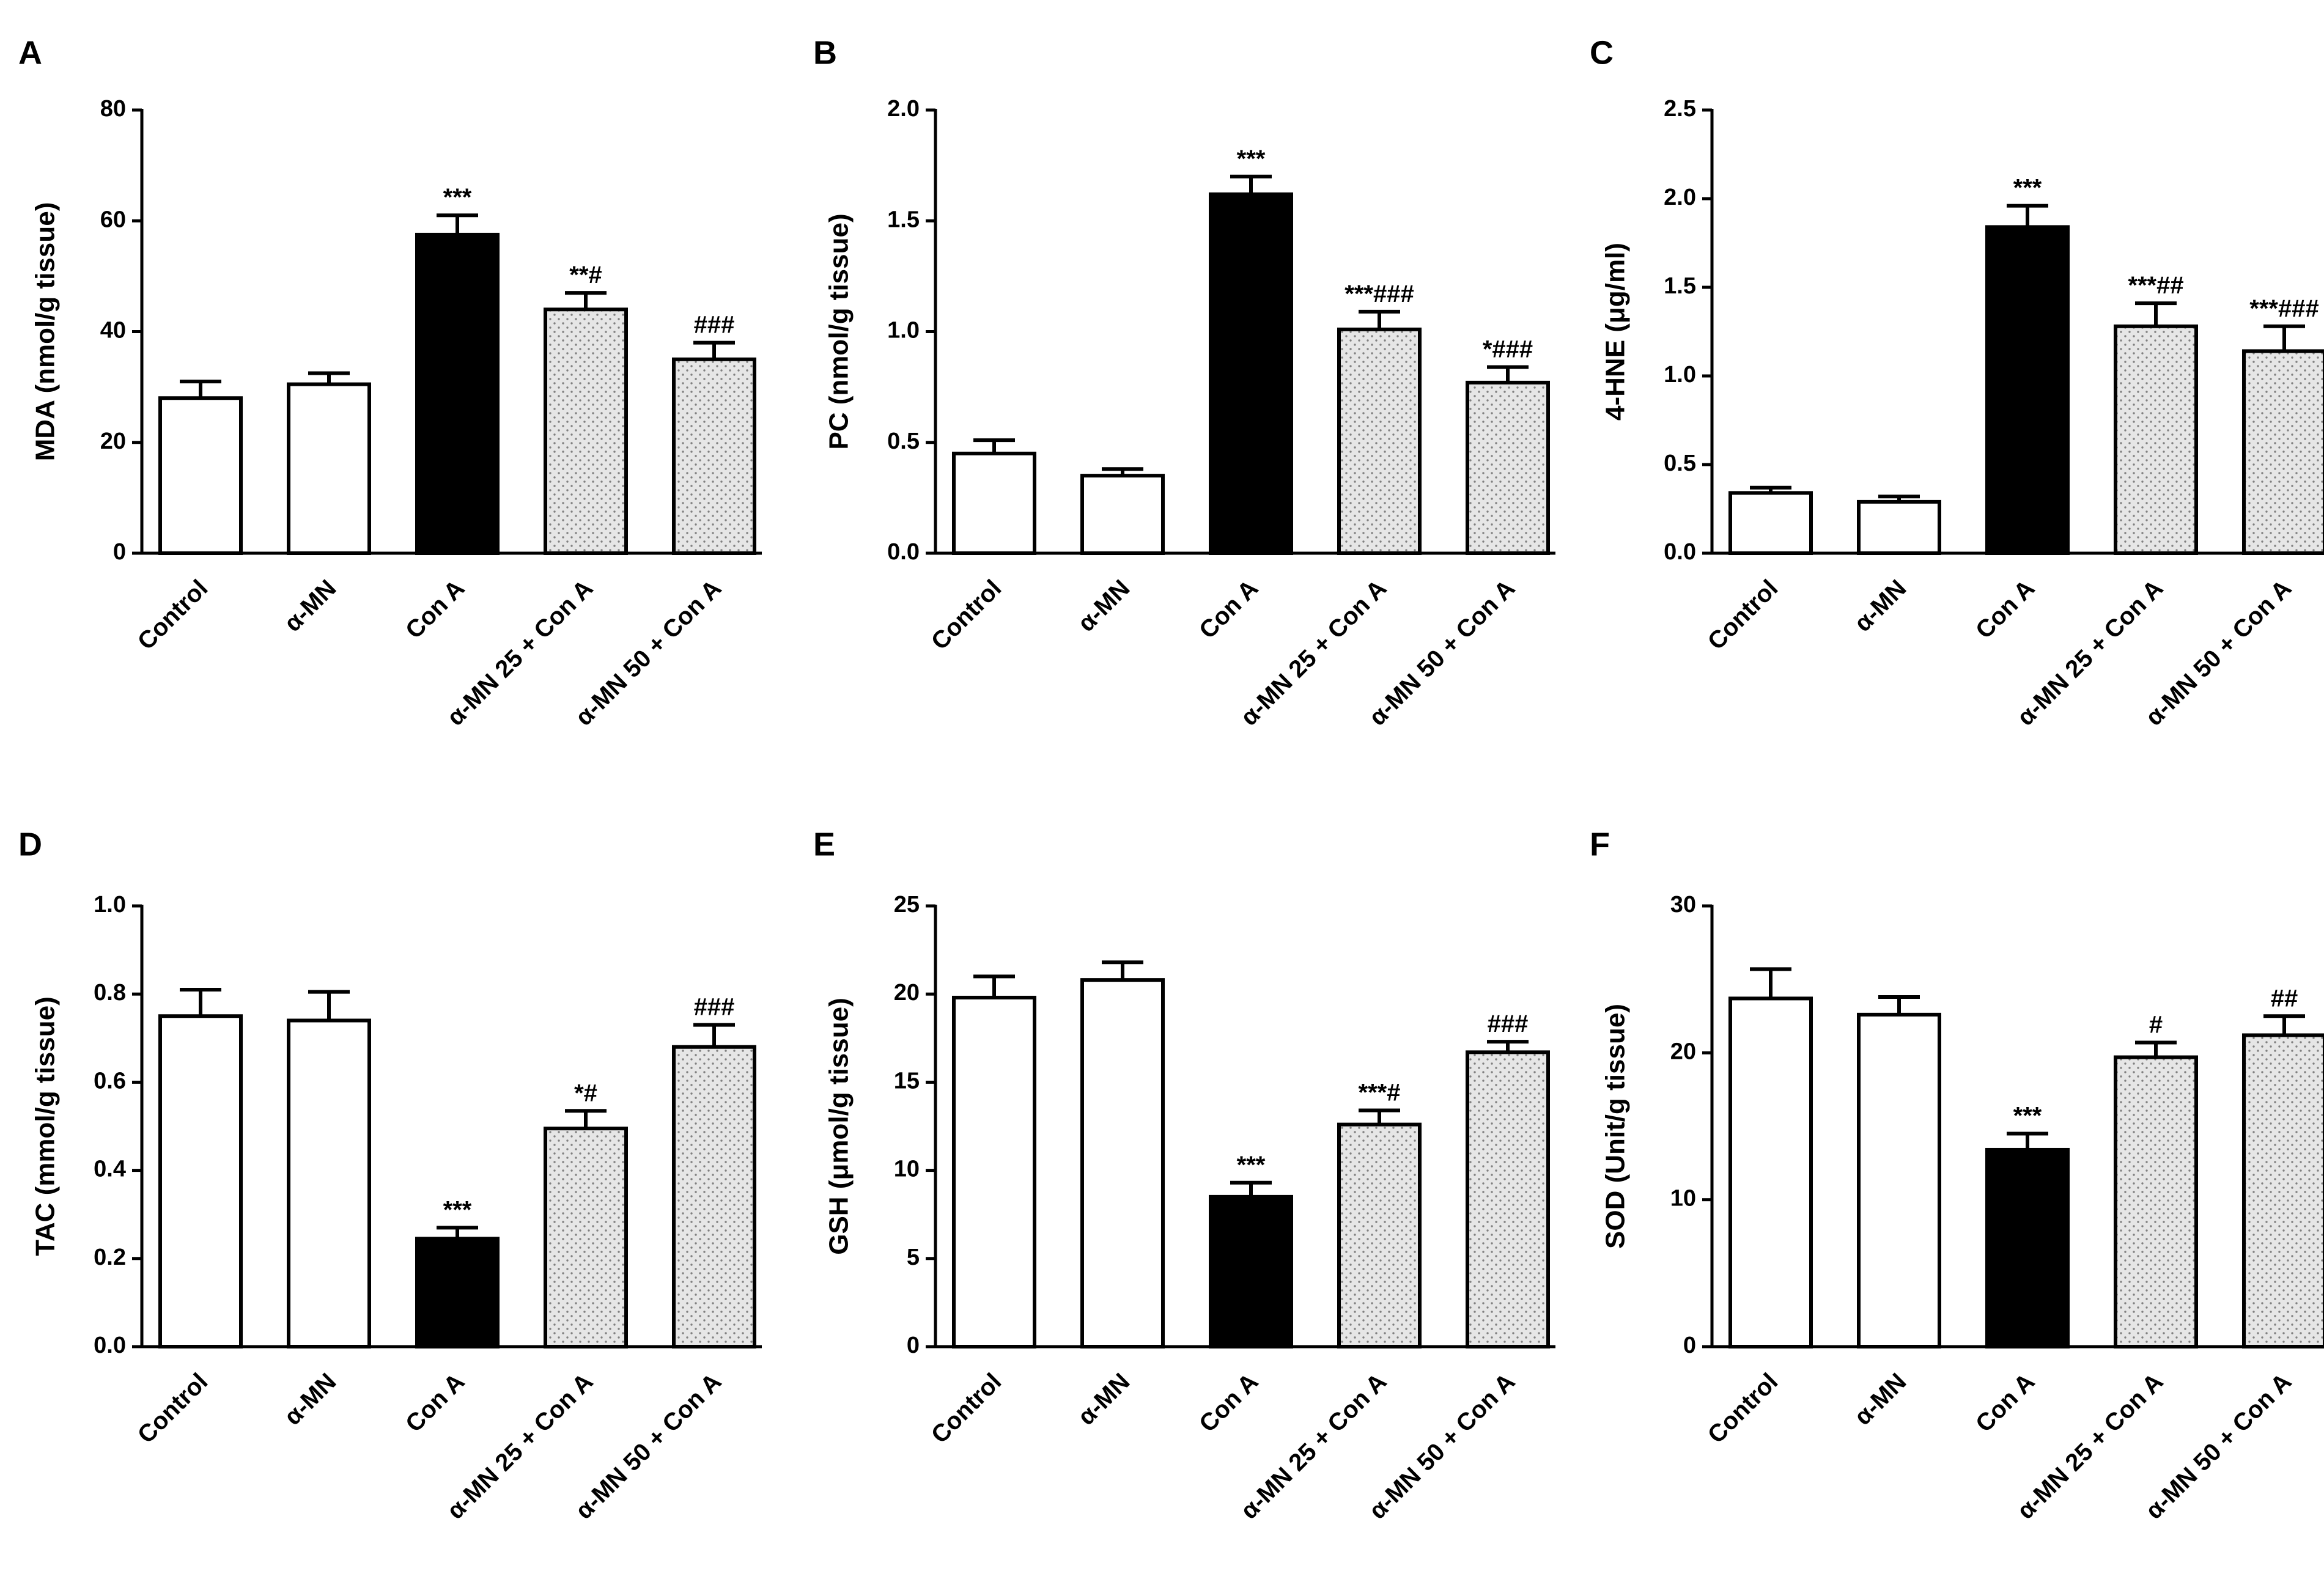  I want to click on panel-letter: B, so click(825, 52).